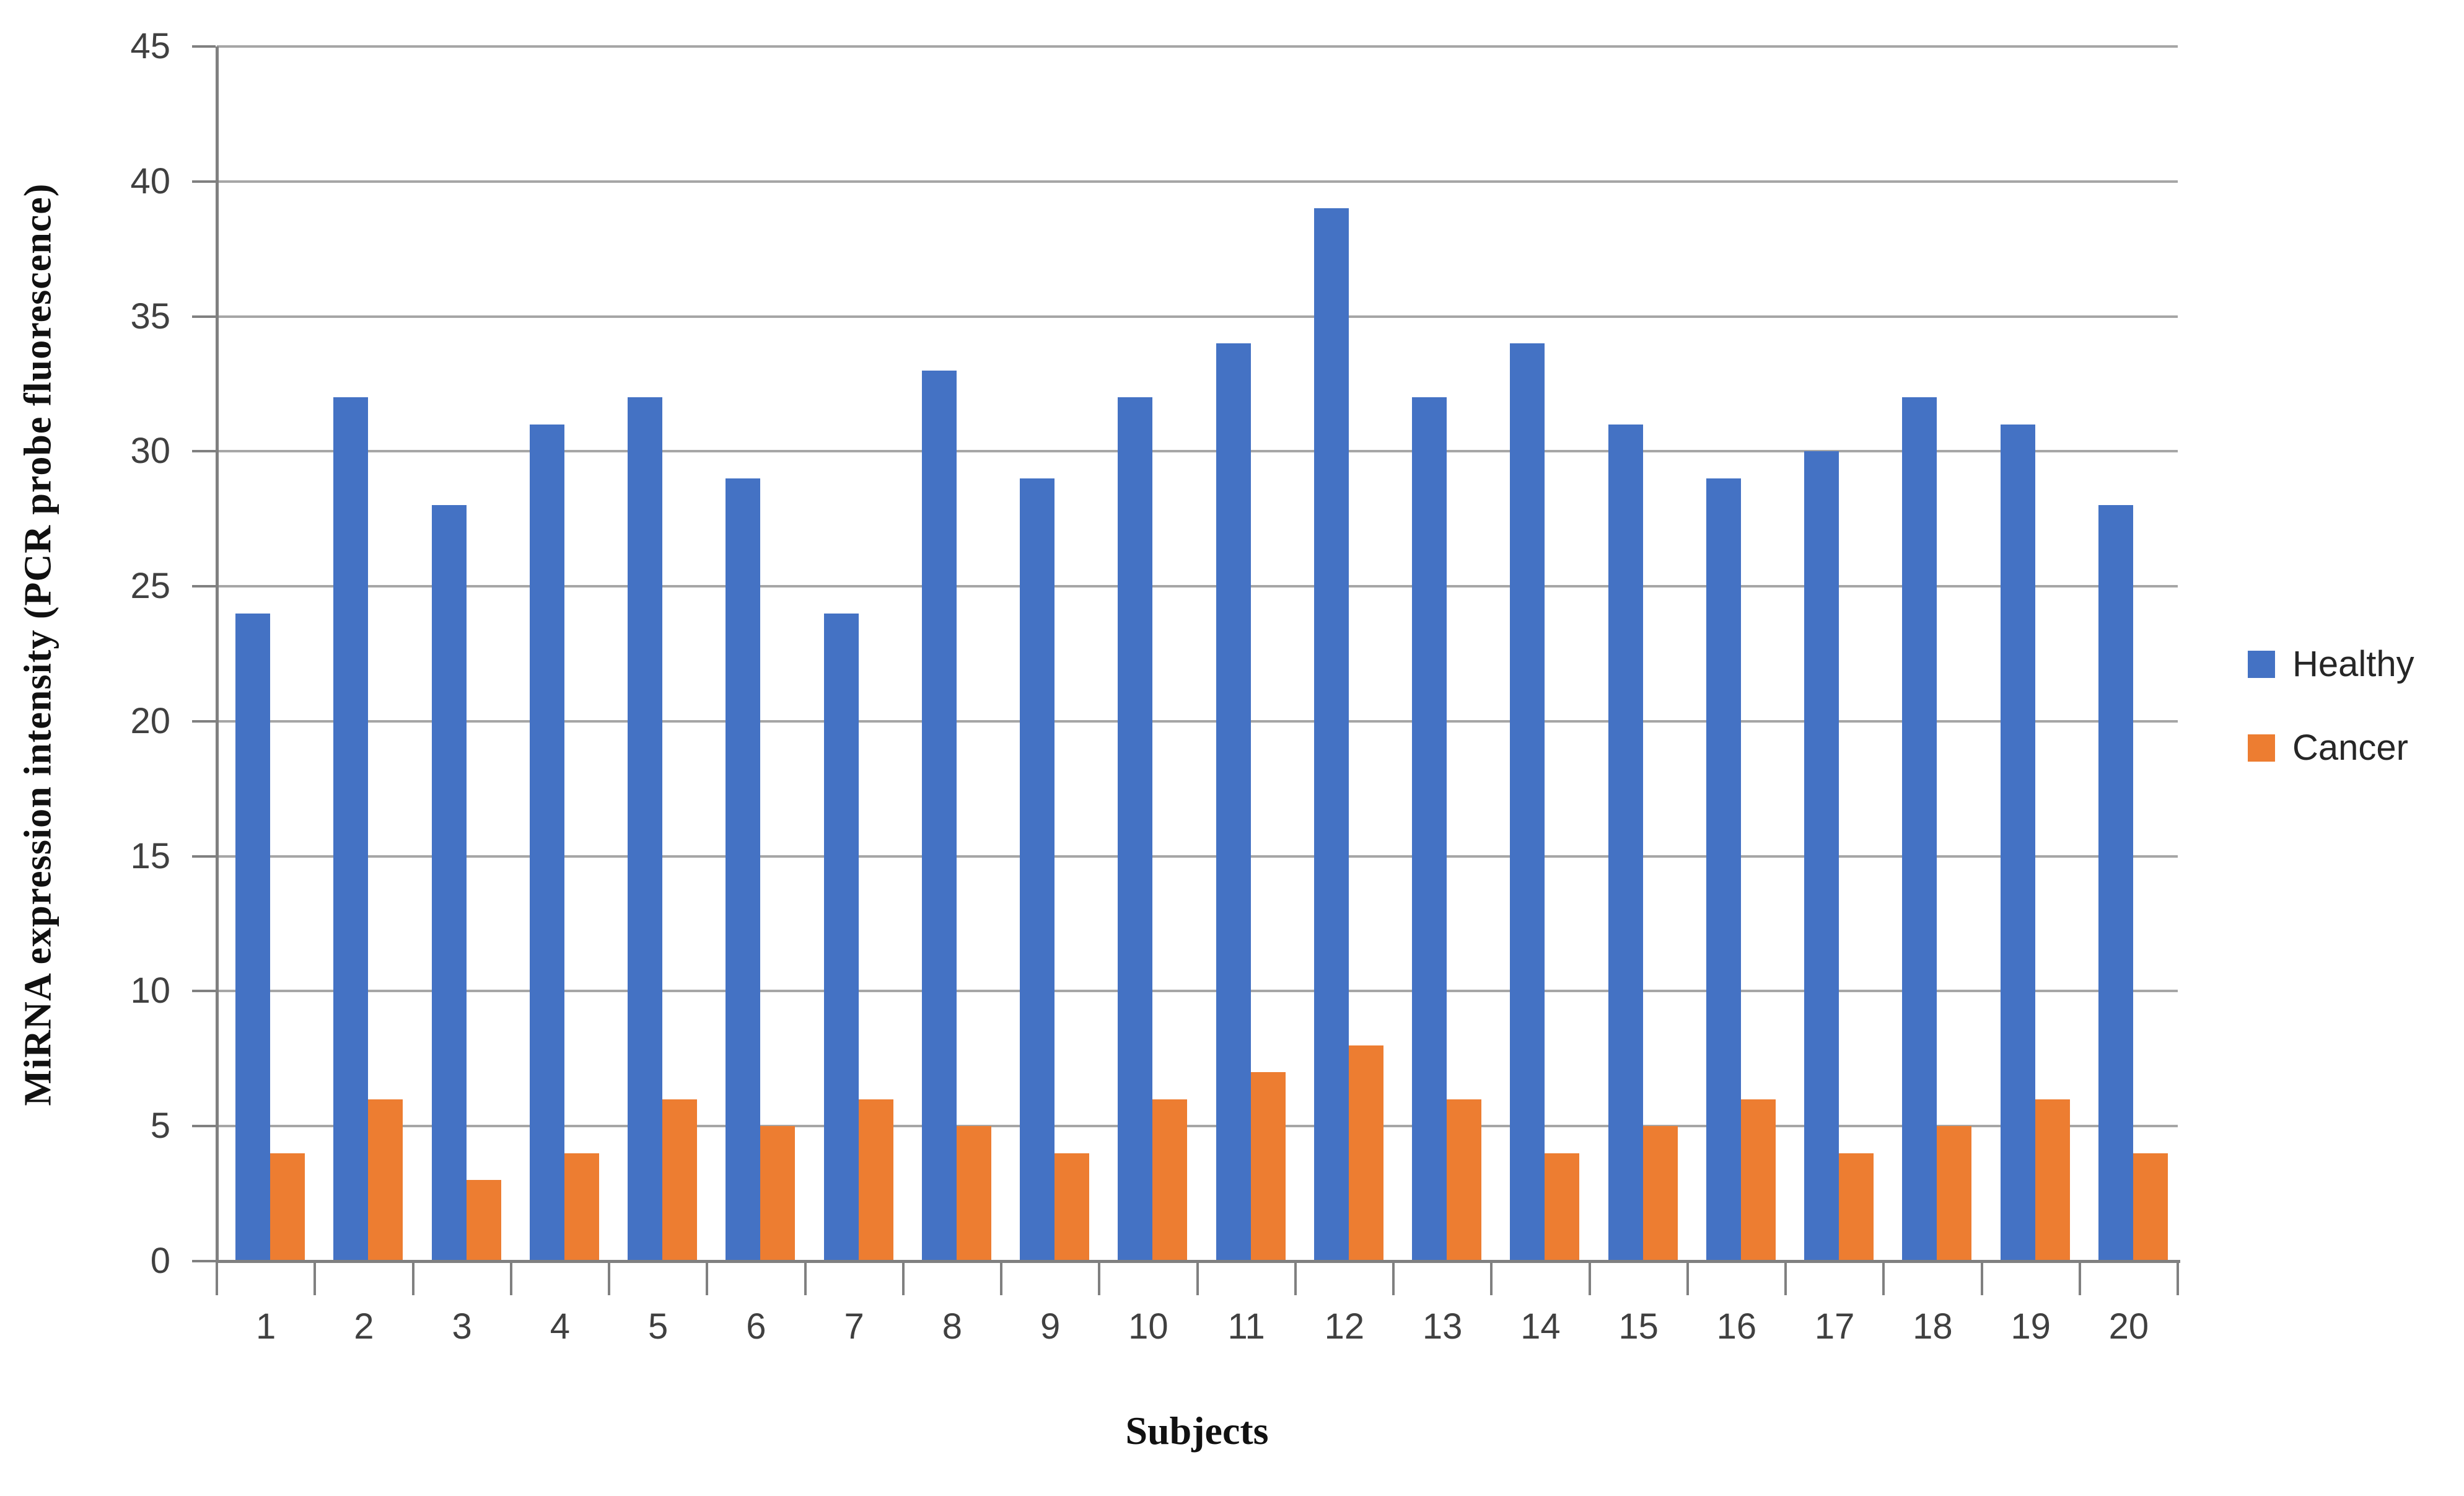  I want to click on cancer-series-swatch-icon, so click(2261, 748).